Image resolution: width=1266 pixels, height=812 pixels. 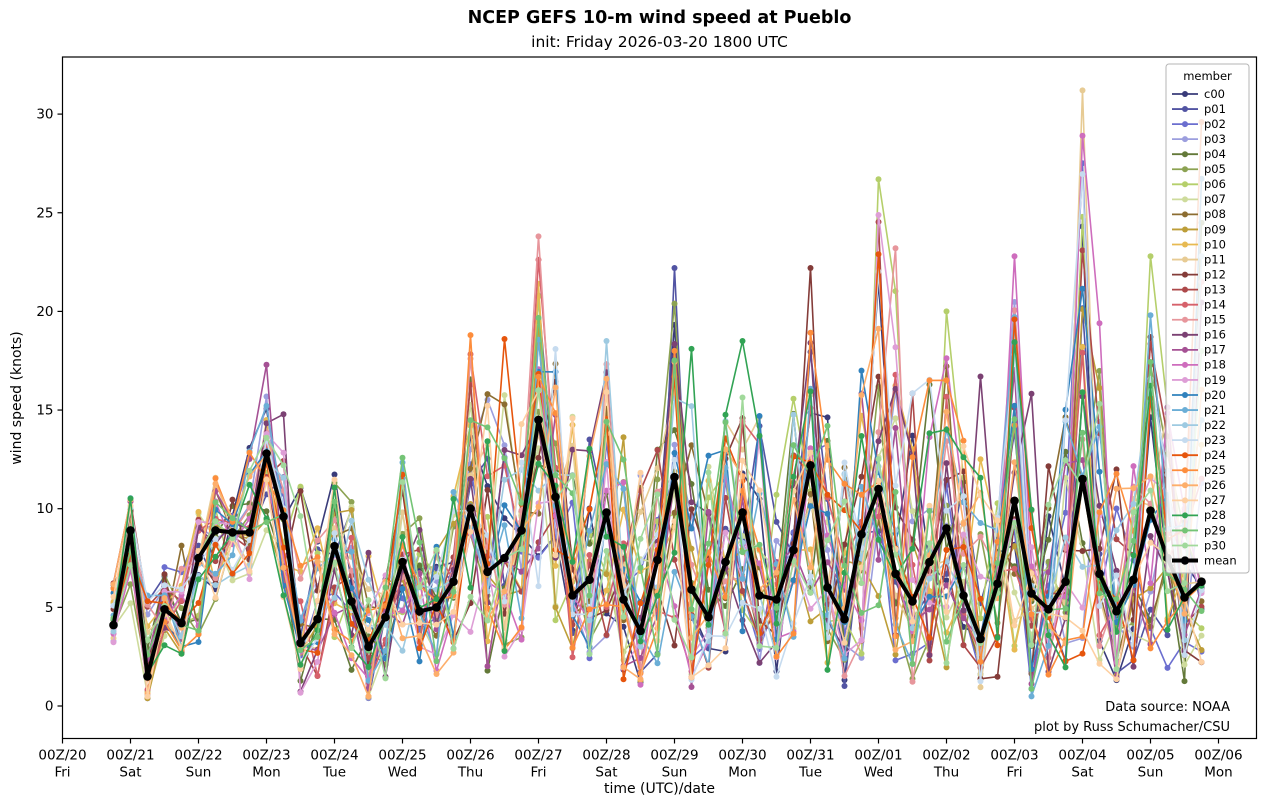 What do you see at coordinates (659, 42) in the screenshot?
I see `chart-subtitle: init: Friday 2026-03-20 1800 UTC` at bounding box center [659, 42].